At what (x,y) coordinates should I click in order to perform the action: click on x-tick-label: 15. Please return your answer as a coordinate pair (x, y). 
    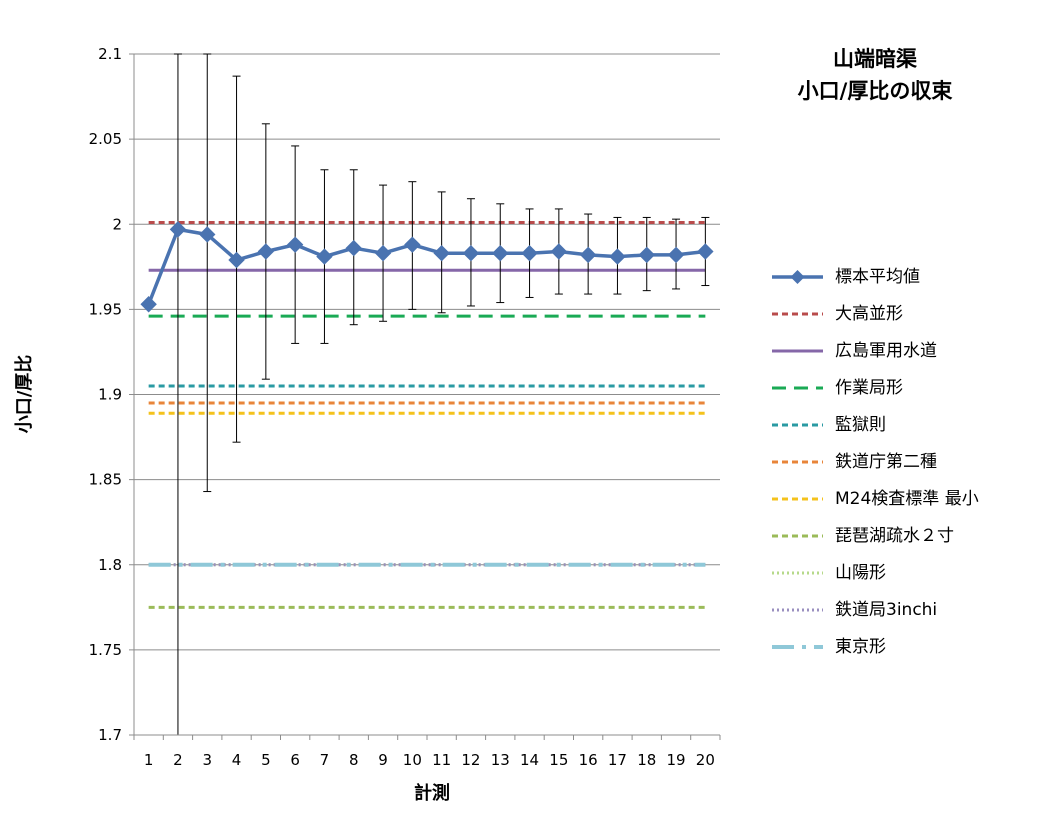
    Looking at the image, I should click on (558, 760).